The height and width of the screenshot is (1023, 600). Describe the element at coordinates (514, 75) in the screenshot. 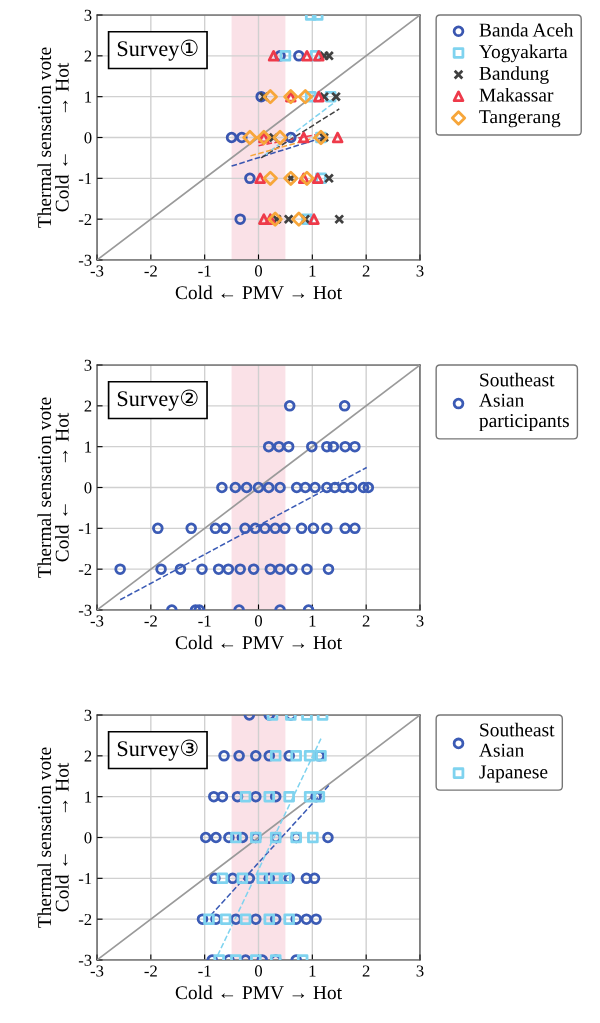

I see `legend-label: Bandung` at that location.